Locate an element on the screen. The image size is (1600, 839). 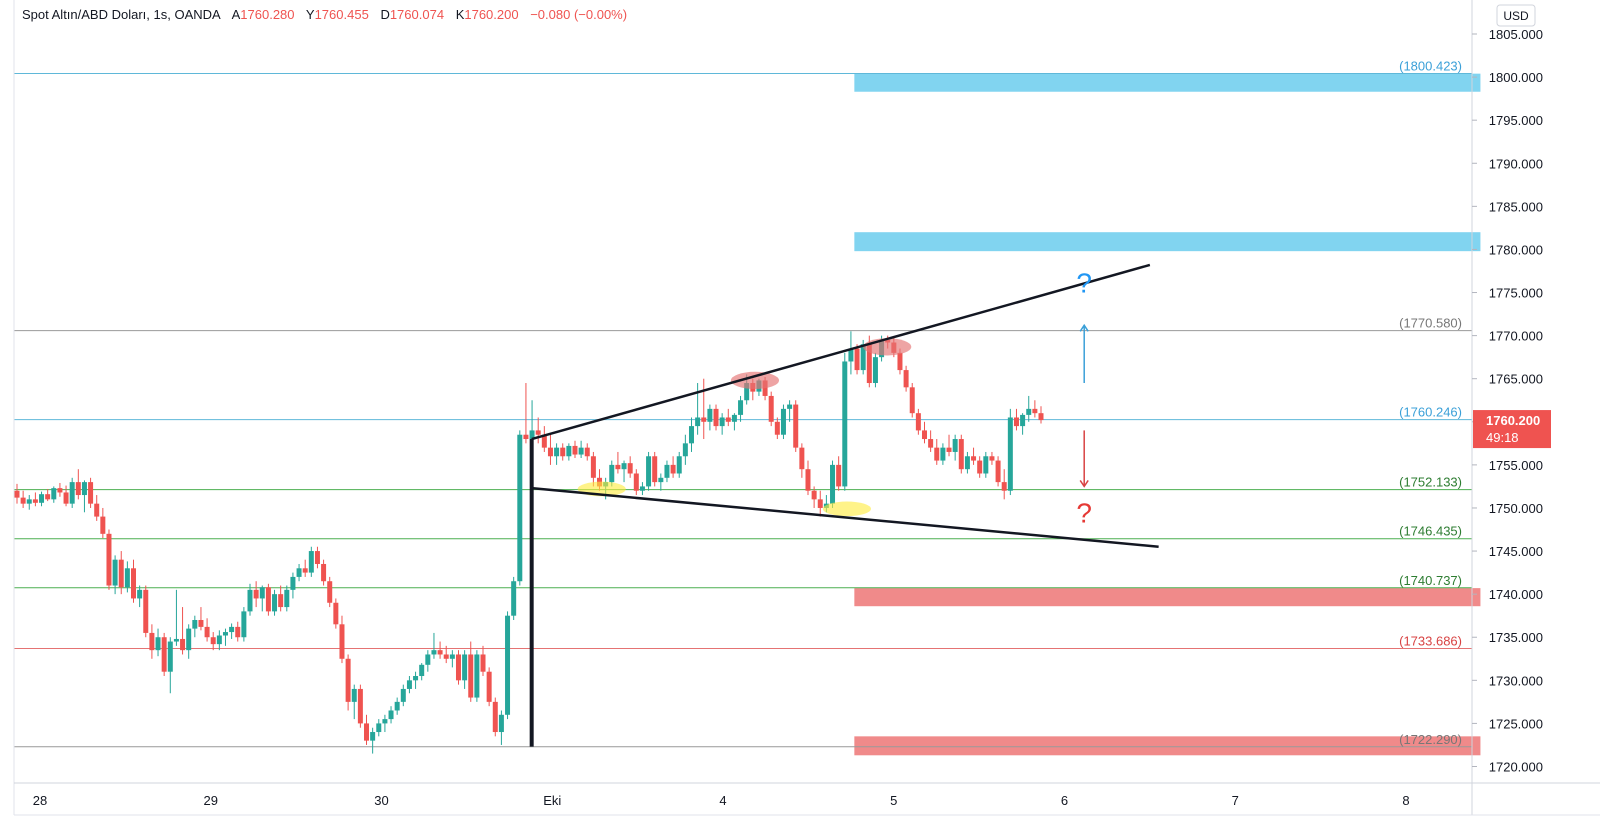
currency-box is located at coordinates (1516, 15).